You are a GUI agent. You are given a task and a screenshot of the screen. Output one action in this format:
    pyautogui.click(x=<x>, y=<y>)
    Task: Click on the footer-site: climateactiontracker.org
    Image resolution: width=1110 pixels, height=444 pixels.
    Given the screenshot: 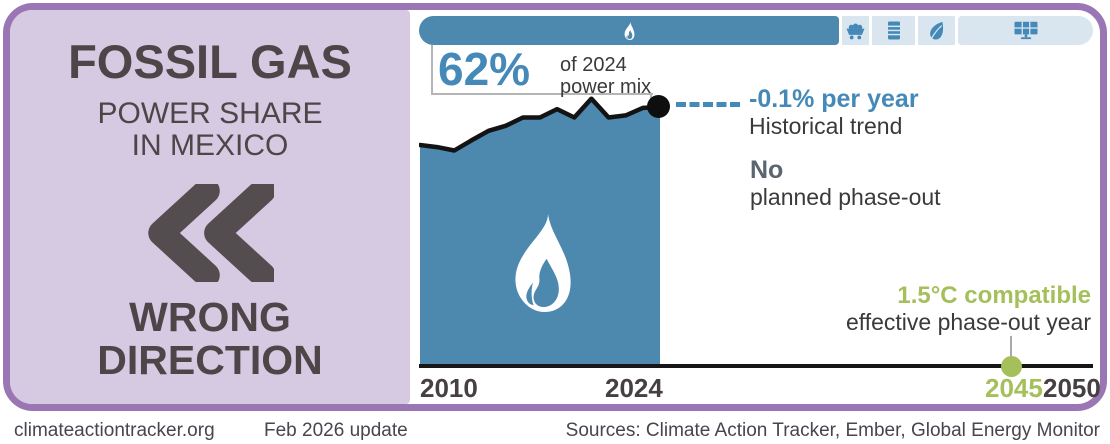 What is the action you would take?
    pyautogui.click(x=114, y=430)
    